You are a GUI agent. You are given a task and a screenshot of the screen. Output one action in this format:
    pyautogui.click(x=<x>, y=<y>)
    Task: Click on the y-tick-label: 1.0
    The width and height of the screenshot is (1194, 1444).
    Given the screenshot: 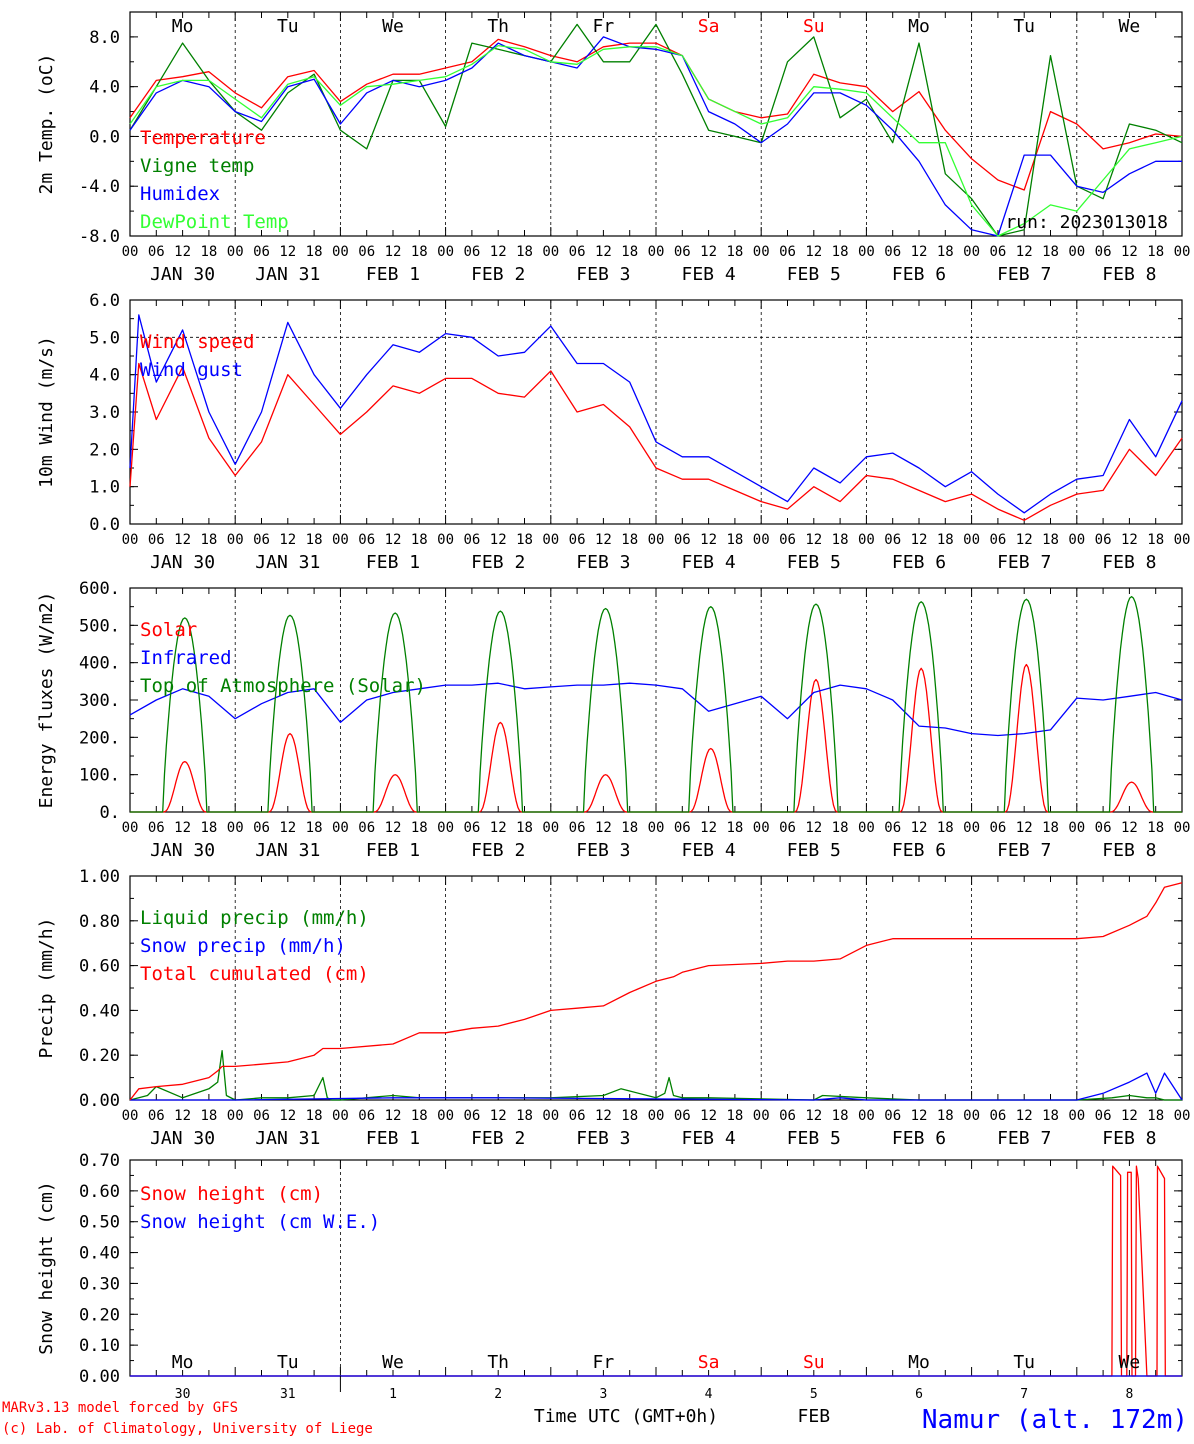 What is the action you would take?
    pyautogui.click(x=104, y=488)
    